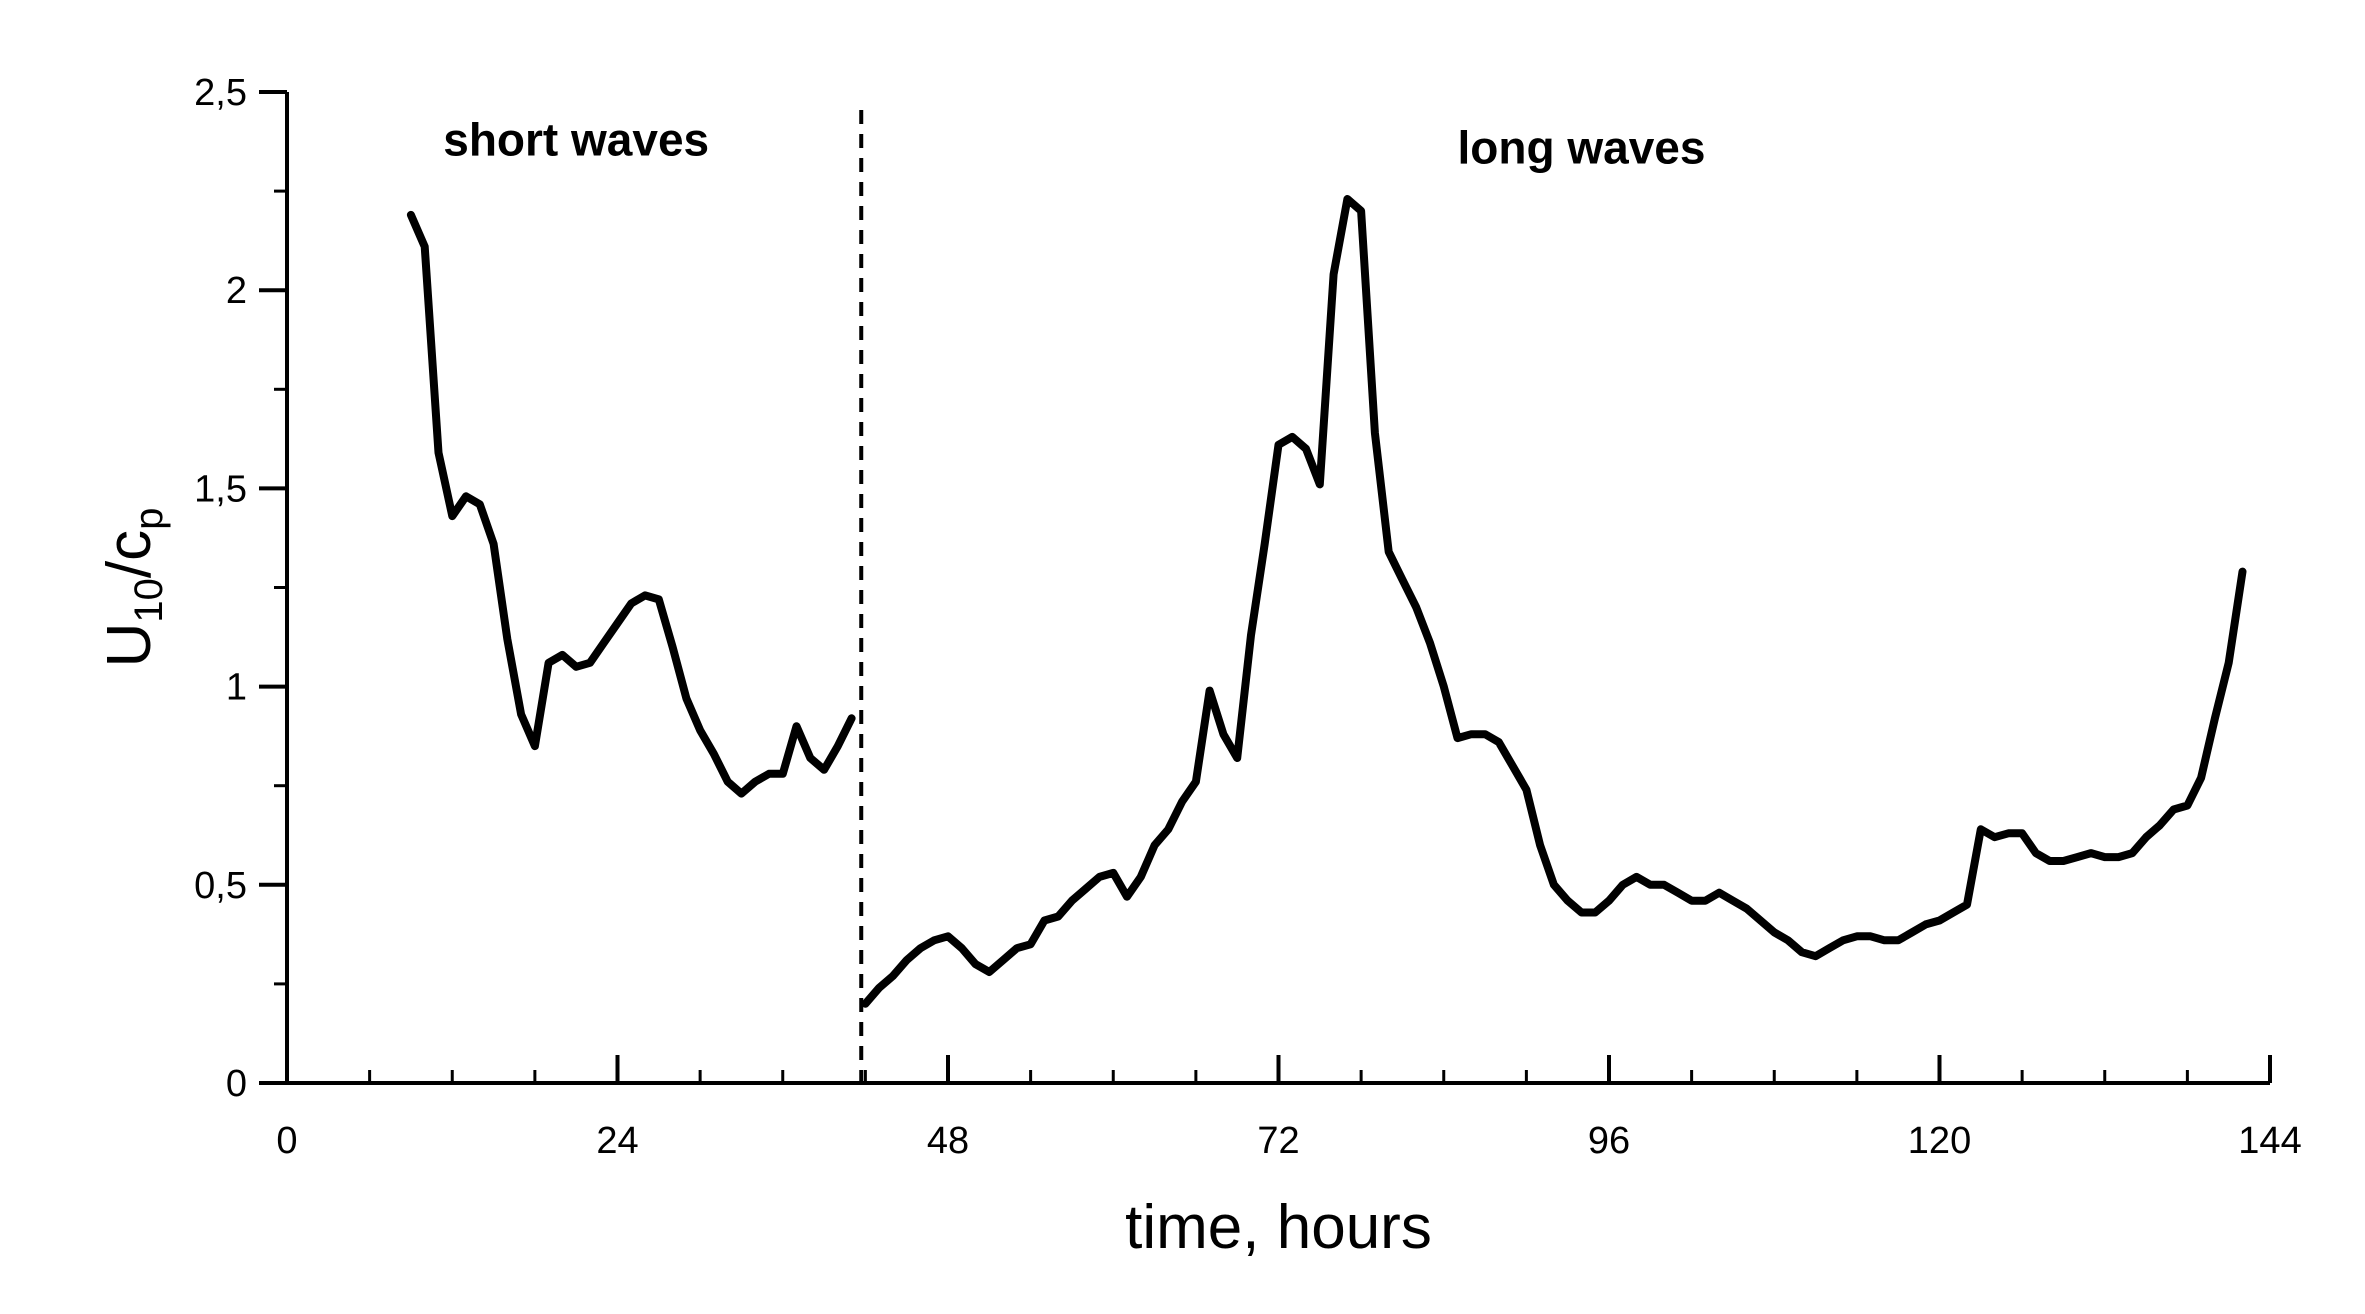 This screenshot has height=1314, width=2365. I want to click on x-tick-label: 144, so click(2269, 1141).